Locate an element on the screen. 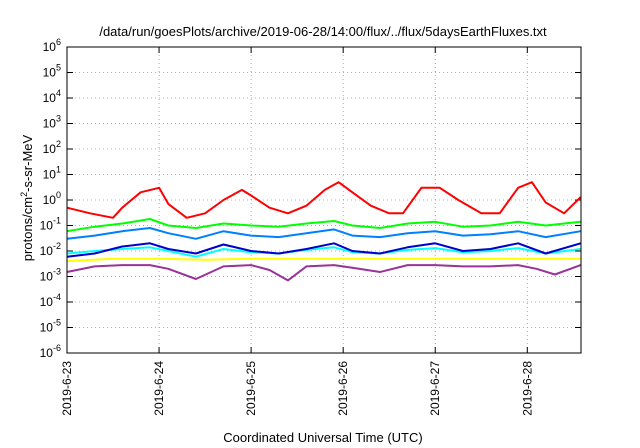  y-tick-label: 10⁻¹ is located at coordinates (50, 224).